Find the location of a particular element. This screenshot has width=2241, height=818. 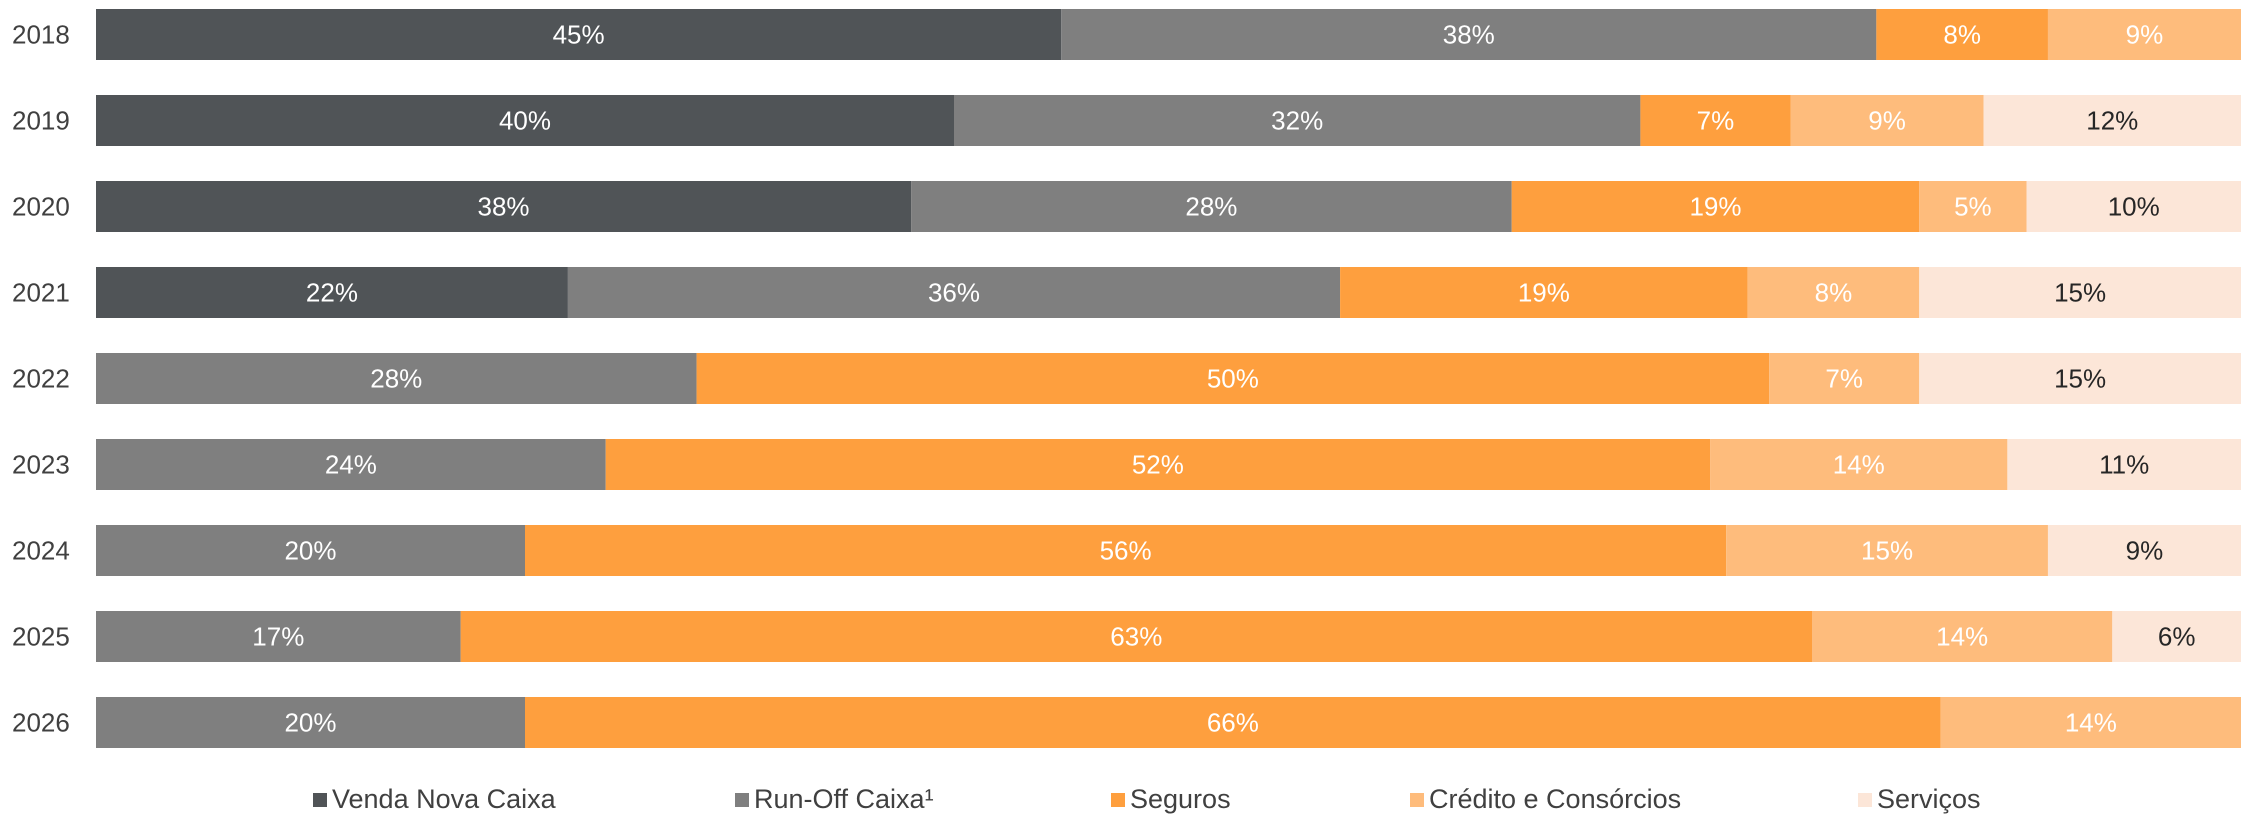

legend-item: Serviços is located at coordinates (1919, 799).